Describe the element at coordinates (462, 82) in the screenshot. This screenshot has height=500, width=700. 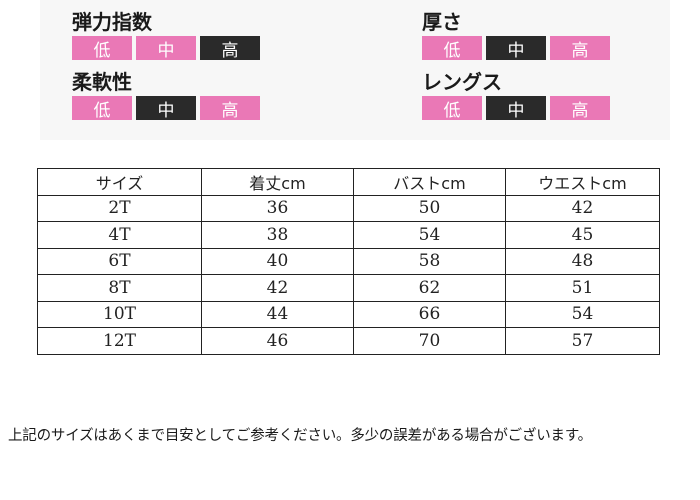
I see `length-label: レングス` at that location.